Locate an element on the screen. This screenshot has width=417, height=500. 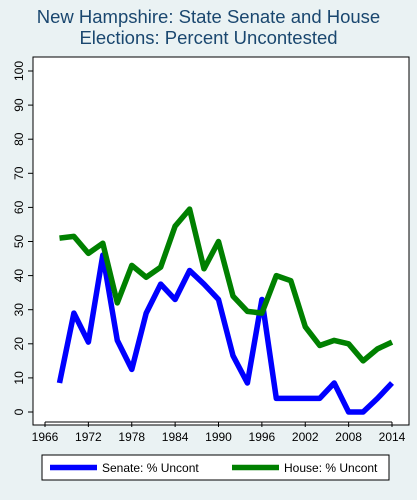
y-tick-label: 90 is located at coordinates (19, 105).